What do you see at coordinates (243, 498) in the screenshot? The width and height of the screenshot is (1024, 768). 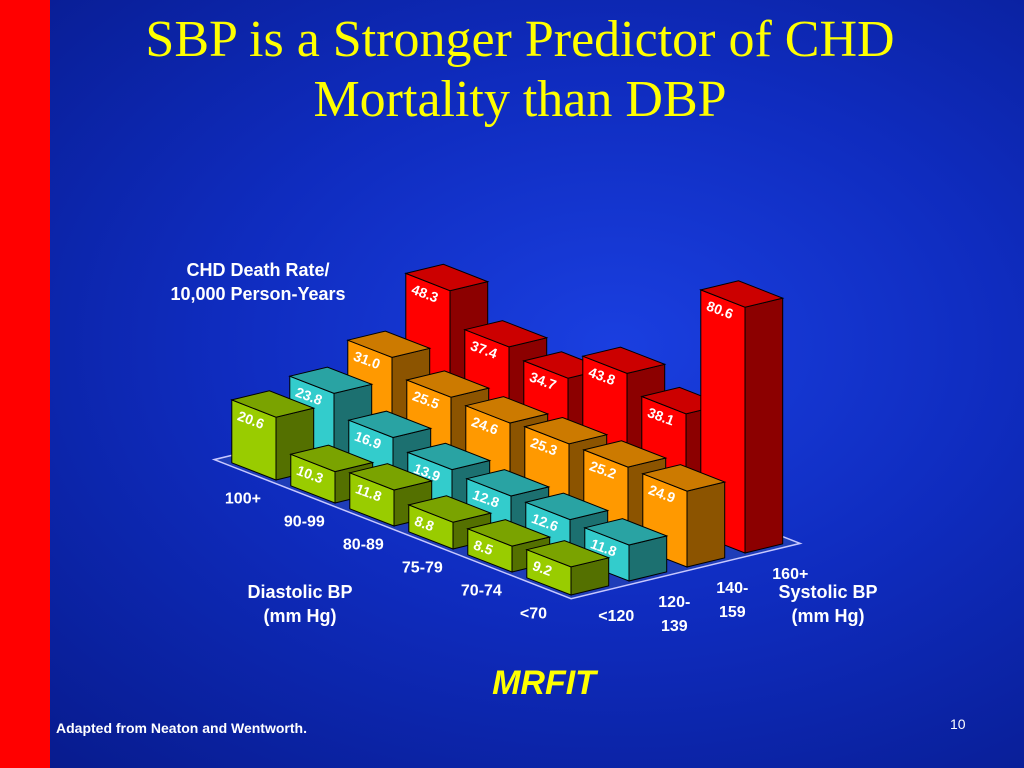 I see `diastolic-tick-label: 100+` at bounding box center [243, 498].